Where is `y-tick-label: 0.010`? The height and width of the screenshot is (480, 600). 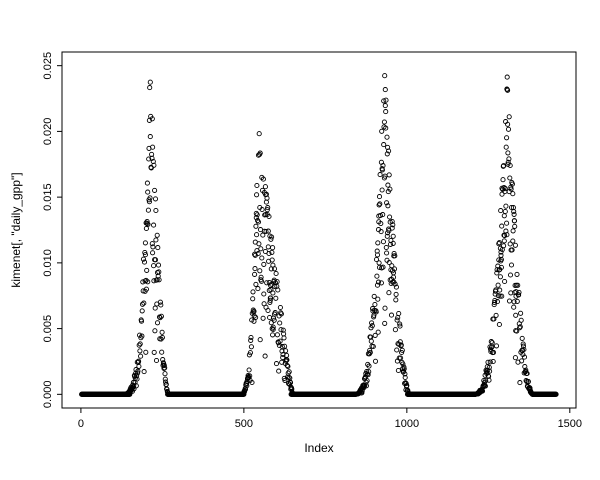
y-tick-label: 0.010 is located at coordinates (48, 263).